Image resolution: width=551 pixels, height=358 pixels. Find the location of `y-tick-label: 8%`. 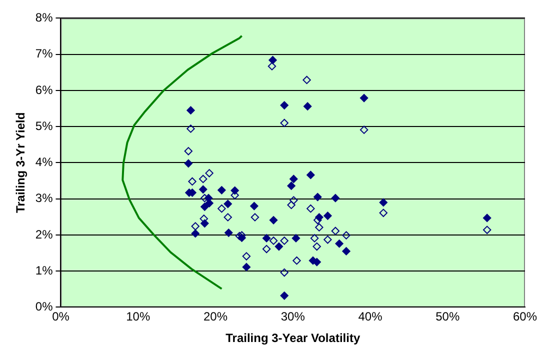

y-tick-label: 8% is located at coordinates (44, 17).